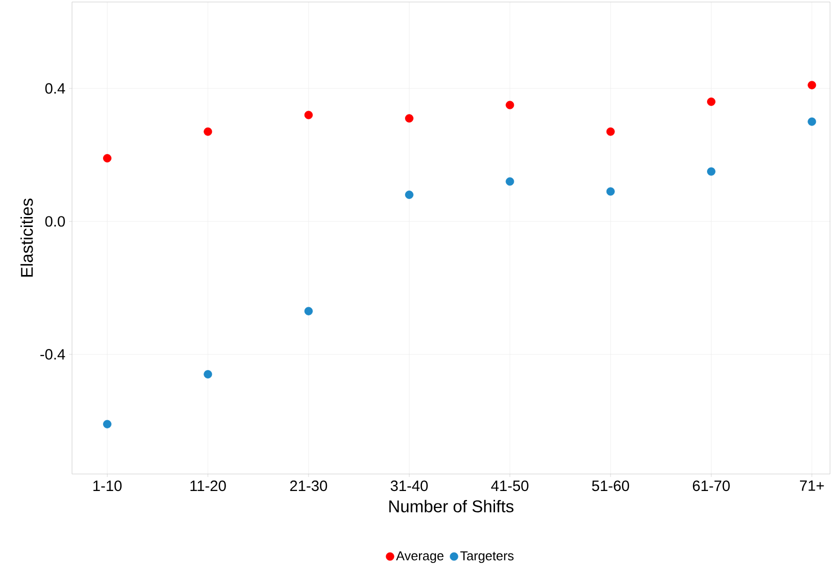 This screenshot has width=838, height=569. I want to click on x-tick-label: 31-40, so click(409, 486).